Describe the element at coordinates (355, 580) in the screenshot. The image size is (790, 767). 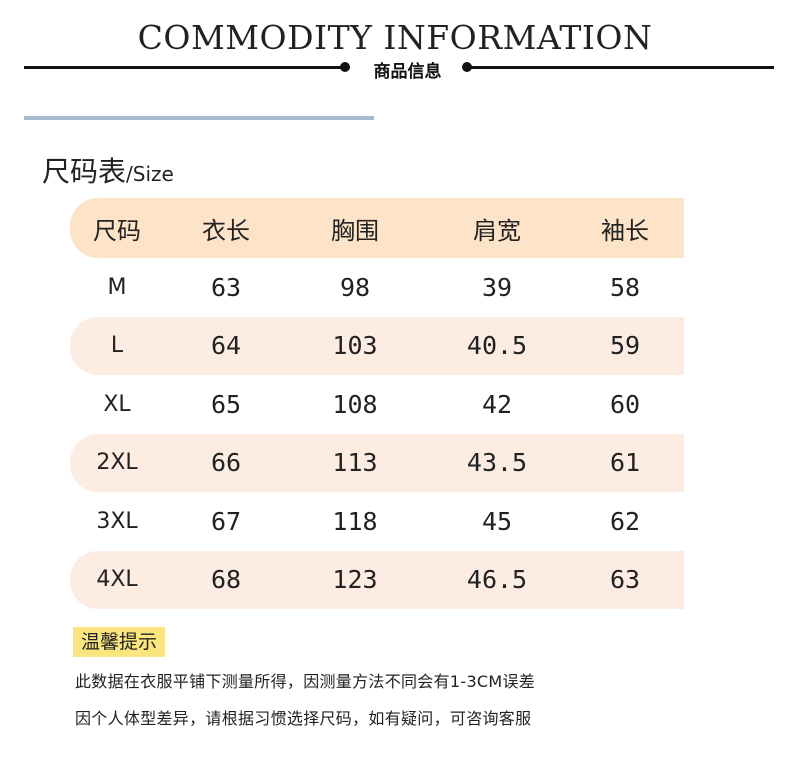
I see `chest-cell: 123` at that location.